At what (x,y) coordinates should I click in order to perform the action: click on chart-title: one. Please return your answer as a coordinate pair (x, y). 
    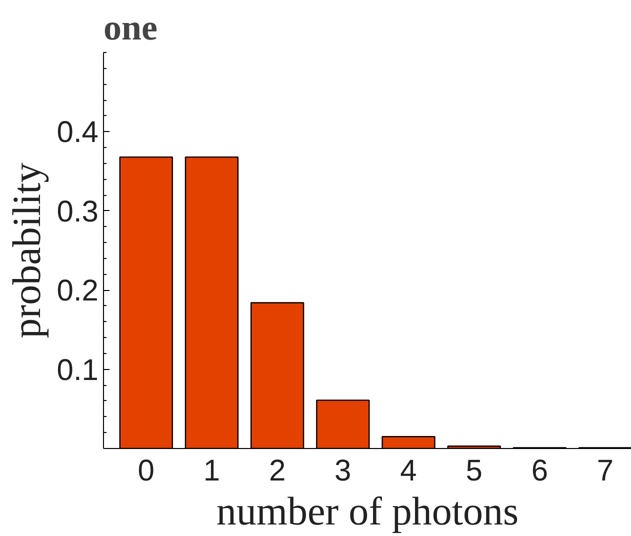
    Looking at the image, I should click on (131, 28).